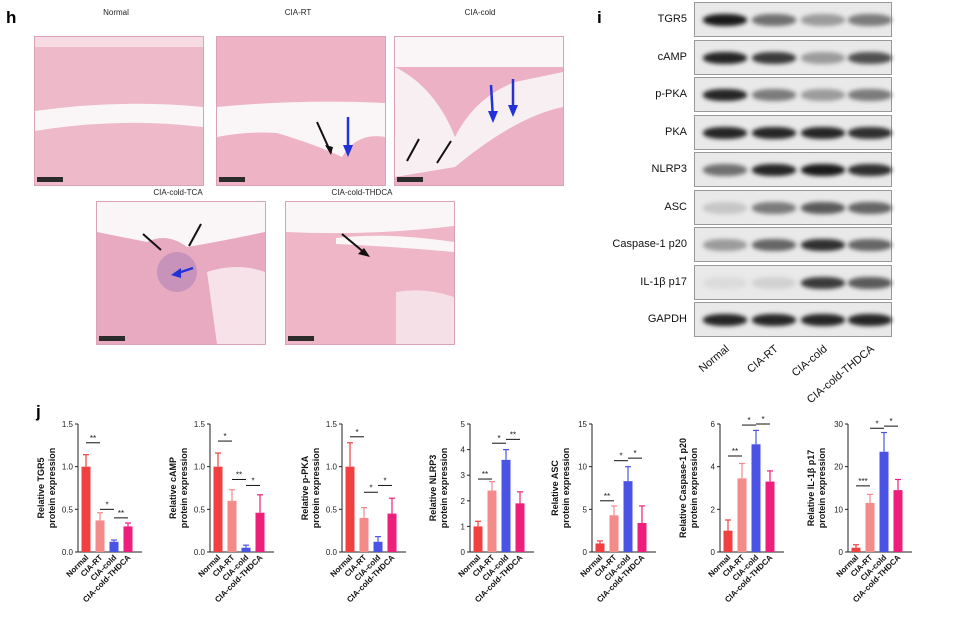 The width and height of the screenshot is (953, 635). What do you see at coordinates (463, 475) in the screenshot?
I see `y-tick-label: 3` at bounding box center [463, 475].